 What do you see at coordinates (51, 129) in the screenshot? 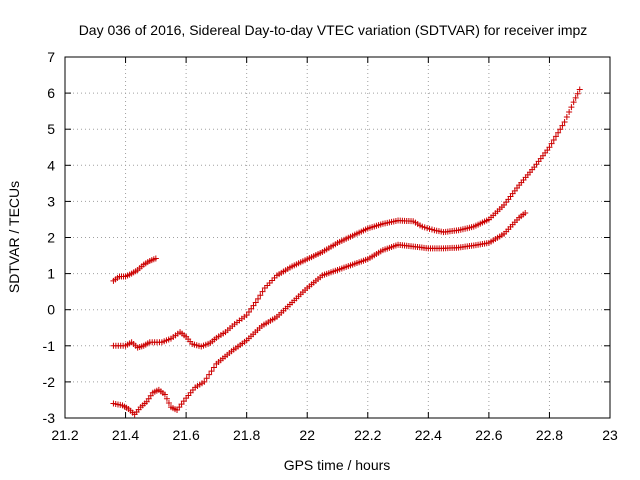
I see `y-tick-label: 5` at bounding box center [51, 129].